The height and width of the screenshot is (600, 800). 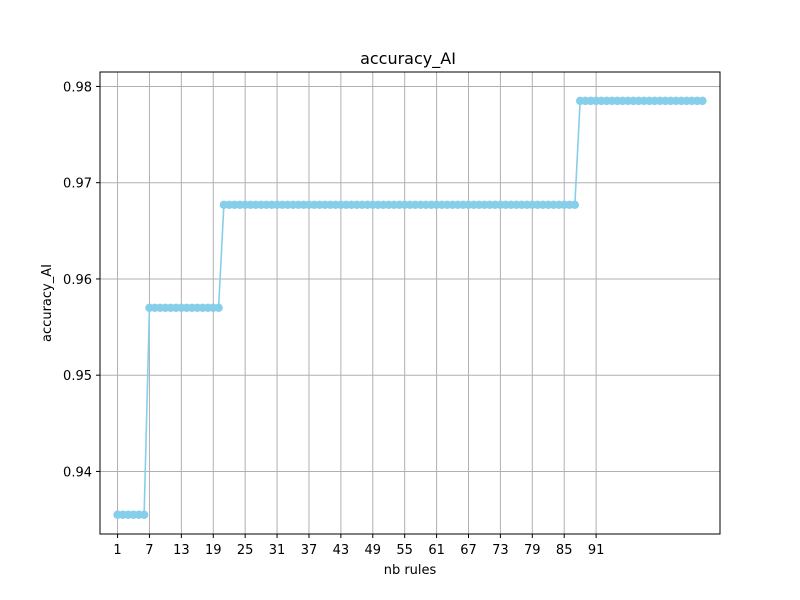 What do you see at coordinates (468, 550) in the screenshot?
I see `x-tick-label: 67` at bounding box center [468, 550].